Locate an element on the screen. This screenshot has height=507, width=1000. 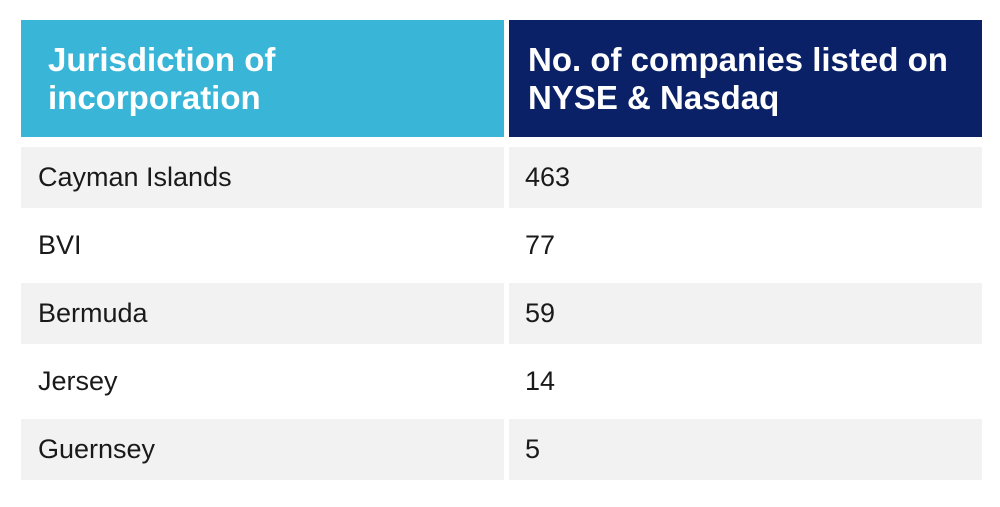
jurisdiction-cell: Bermuda is located at coordinates (262, 313).